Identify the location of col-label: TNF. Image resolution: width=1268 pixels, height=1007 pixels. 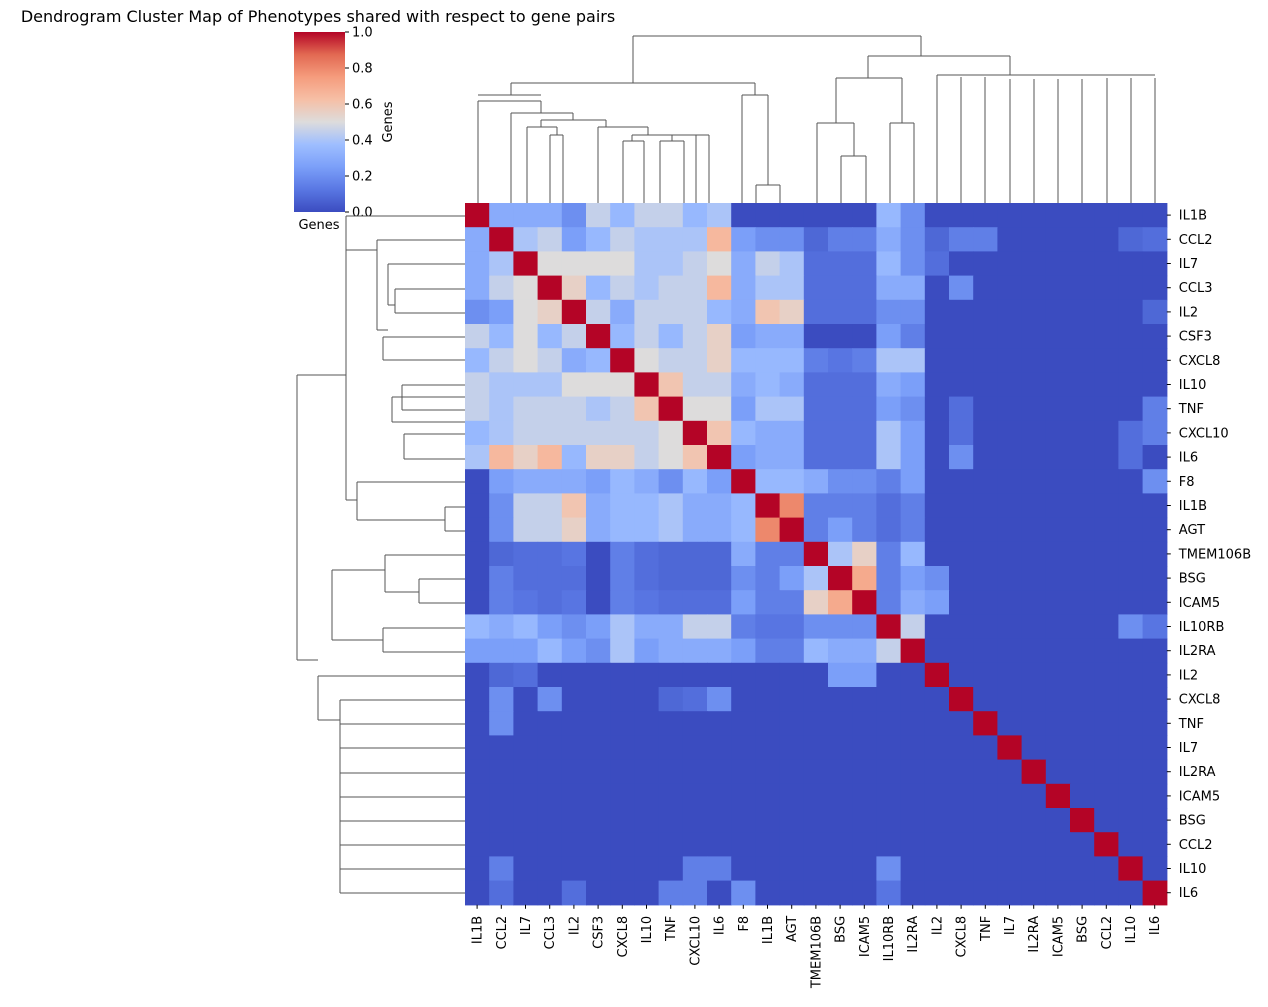
(986, 929).